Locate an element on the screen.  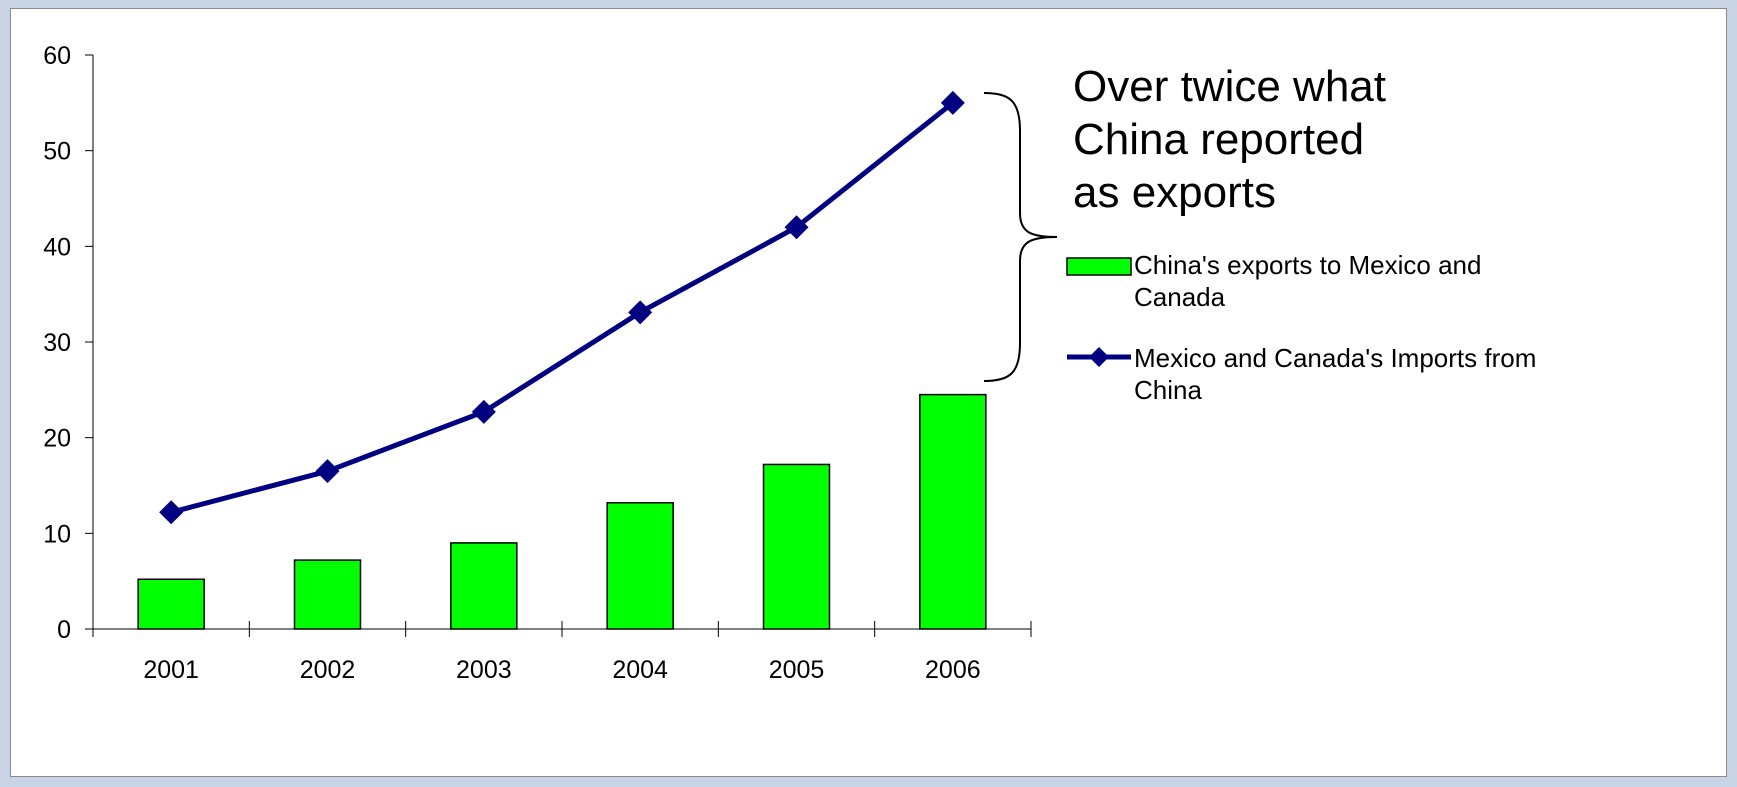
legend-label: Mexico and Canada's Imports from is located at coordinates (1335, 358).